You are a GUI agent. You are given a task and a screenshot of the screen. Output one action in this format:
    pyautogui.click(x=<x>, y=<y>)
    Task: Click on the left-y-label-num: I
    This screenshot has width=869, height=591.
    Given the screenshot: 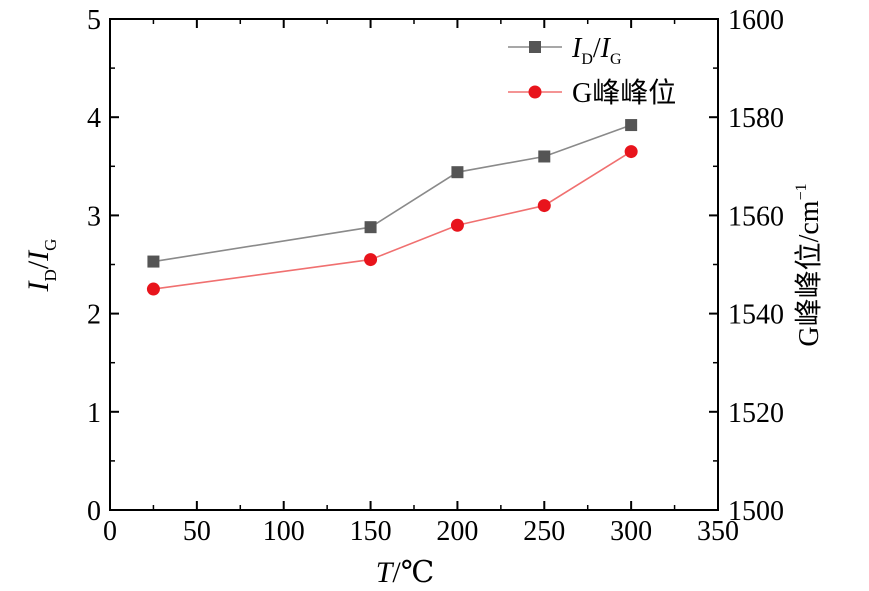 What is the action you would take?
    pyautogui.click(x=38, y=285)
    